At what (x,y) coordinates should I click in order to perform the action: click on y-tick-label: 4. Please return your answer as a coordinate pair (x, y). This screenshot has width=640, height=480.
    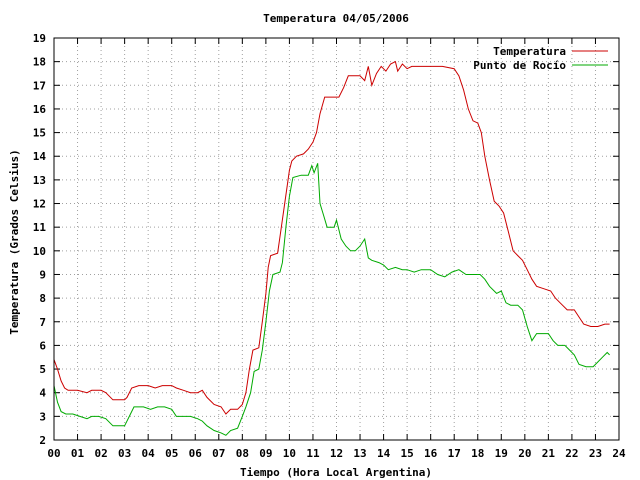
    Looking at the image, I should click on (42, 393).